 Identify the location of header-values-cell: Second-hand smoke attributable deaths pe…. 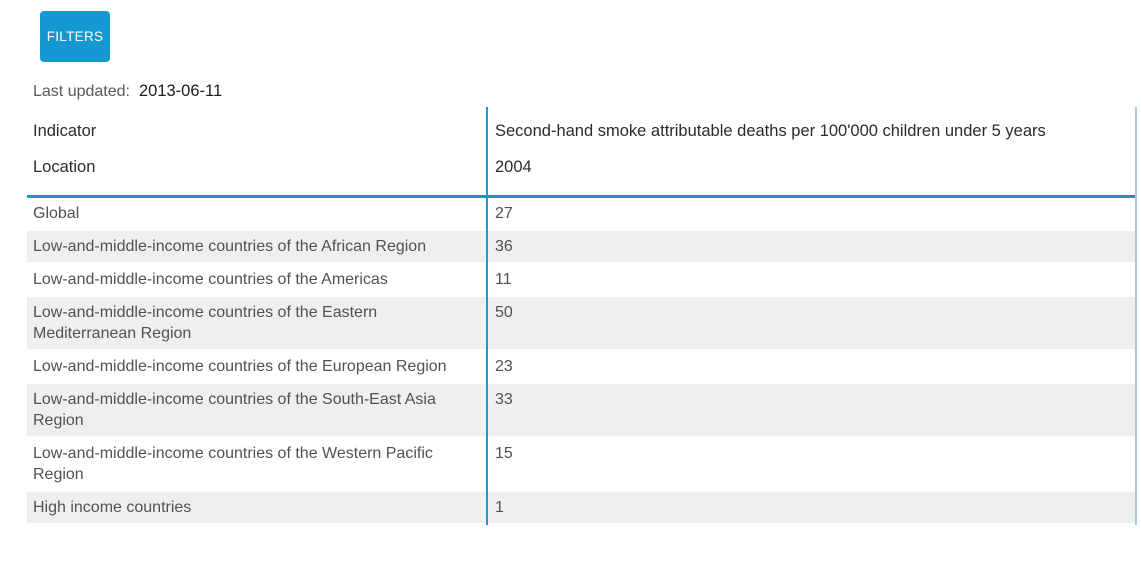
(811, 151).